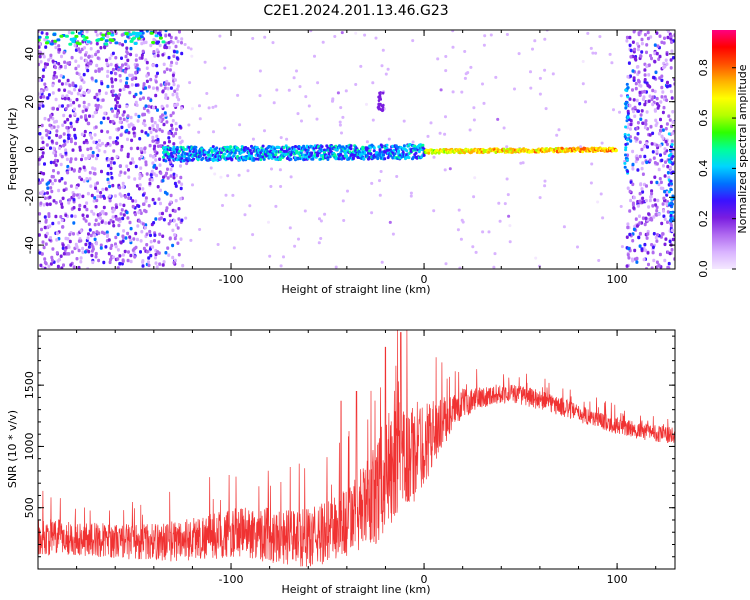 This screenshot has width=750, height=600. What do you see at coordinates (424, 279) in the screenshot?
I see `spectrogram-x-tick-label: 0` at bounding box center [424, 279].